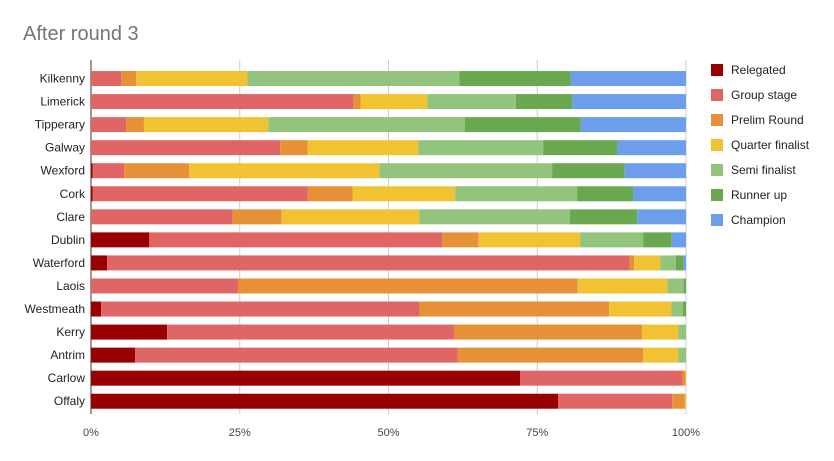 This screenshot has width=834, height=461. What do you see at coordinates (68, 240) in the screenshot?
I see `y-tick-label: Dublin` at bounding box center [68, 240].